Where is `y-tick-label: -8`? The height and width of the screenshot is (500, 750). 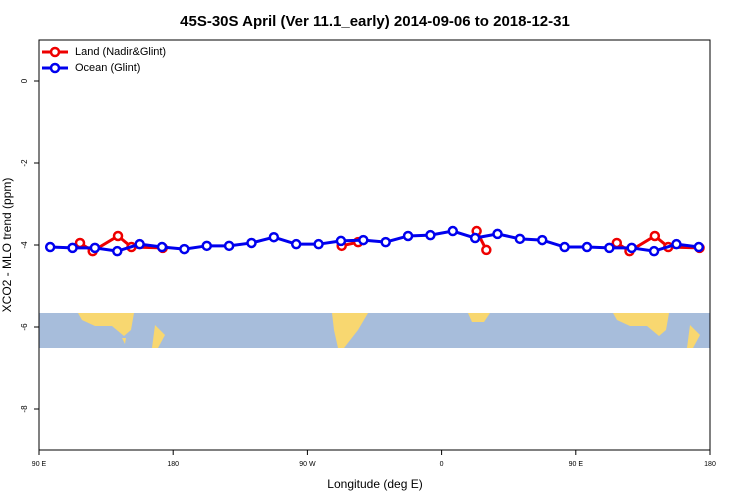
y-tick-label: -8 is located at coordinates (24, 409).